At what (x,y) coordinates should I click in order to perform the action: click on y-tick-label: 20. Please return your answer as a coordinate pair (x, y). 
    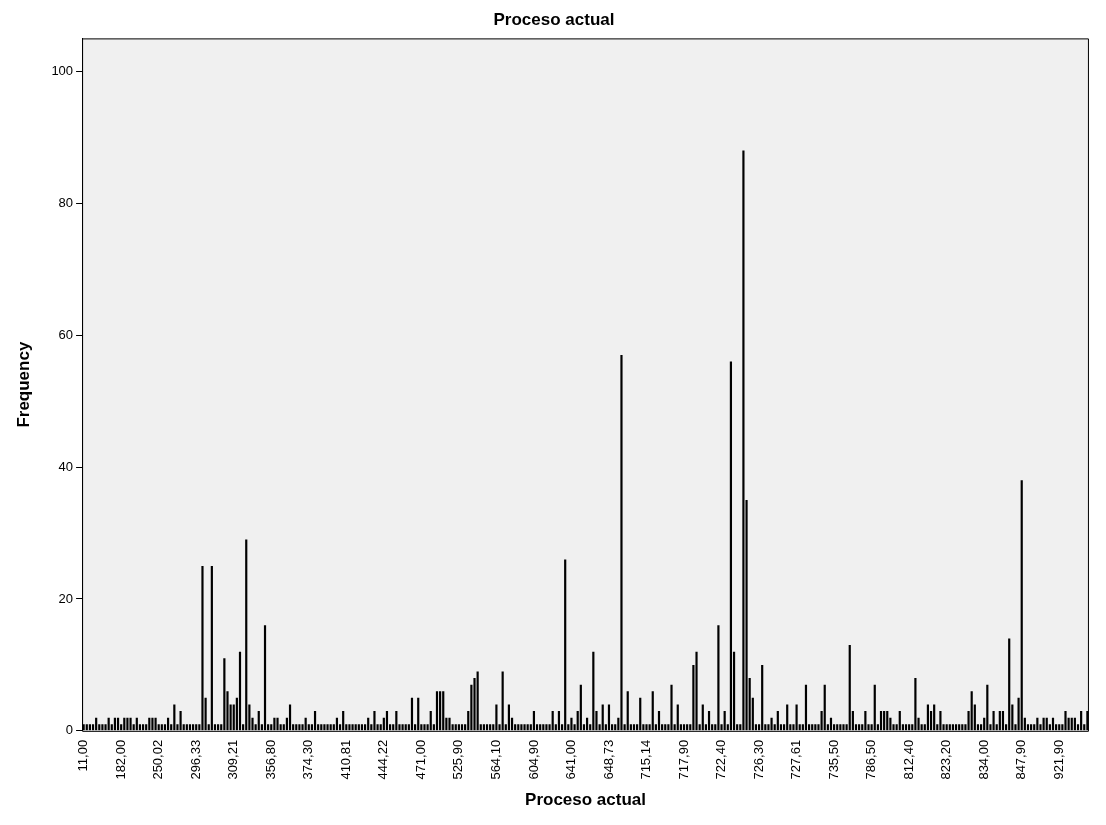
    Looking at the image, I should click on (66, 598).